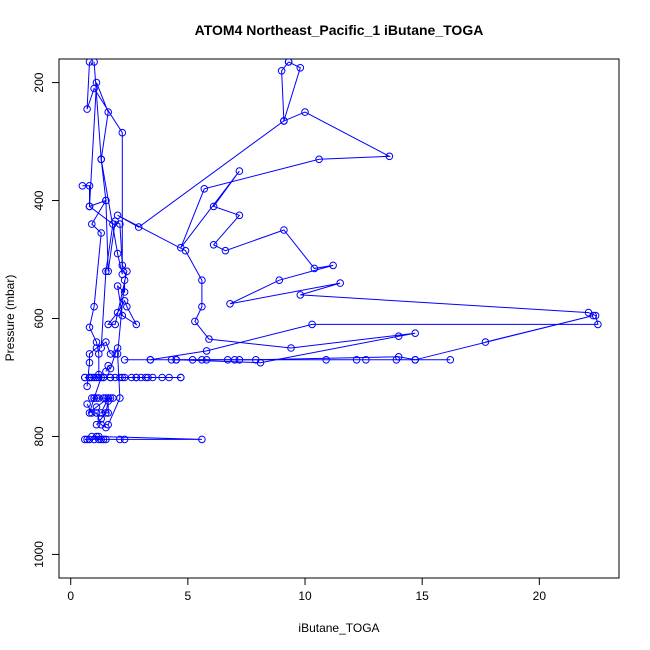 The width and height of the screenshot is (650, 650). What do you see at coordinates (10, 318) in the screenshot?
I see `y-axis-label: Pressure (mbar)` at bounding box center [10, 318].